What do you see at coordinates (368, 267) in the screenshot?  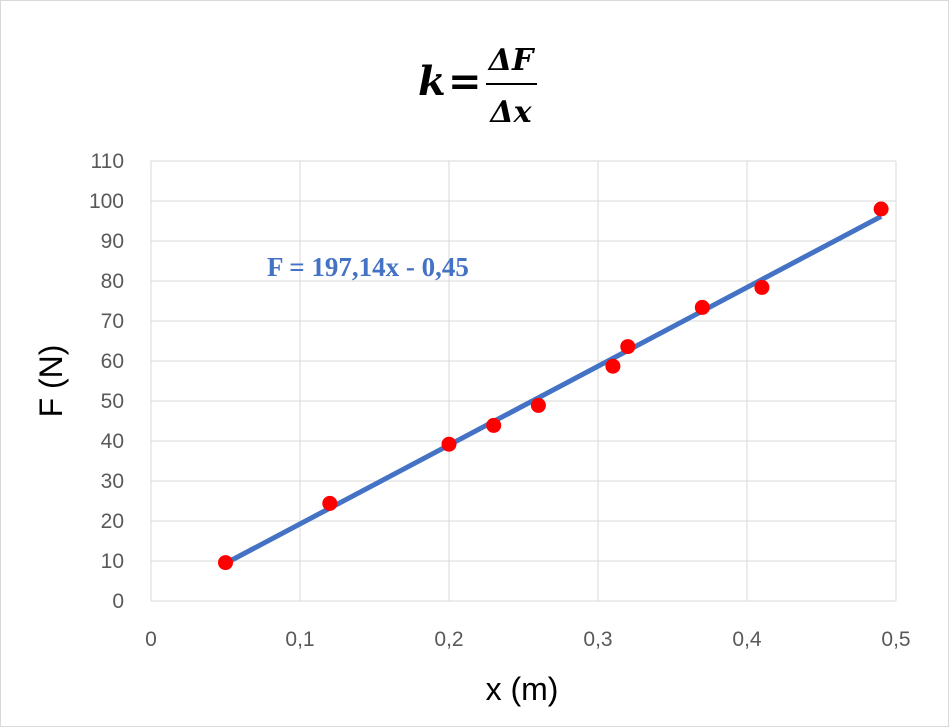 I see `trendline-equation: F = 197,14x - 0,45` at bounding box center [368, 267].